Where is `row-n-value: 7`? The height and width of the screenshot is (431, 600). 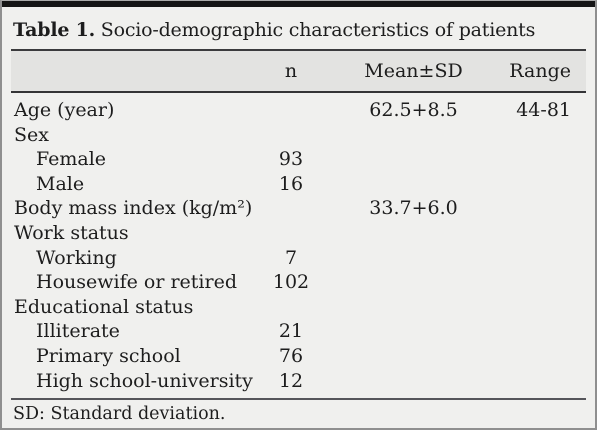 row-n-value: 7 is located at coordinates (291, 257).